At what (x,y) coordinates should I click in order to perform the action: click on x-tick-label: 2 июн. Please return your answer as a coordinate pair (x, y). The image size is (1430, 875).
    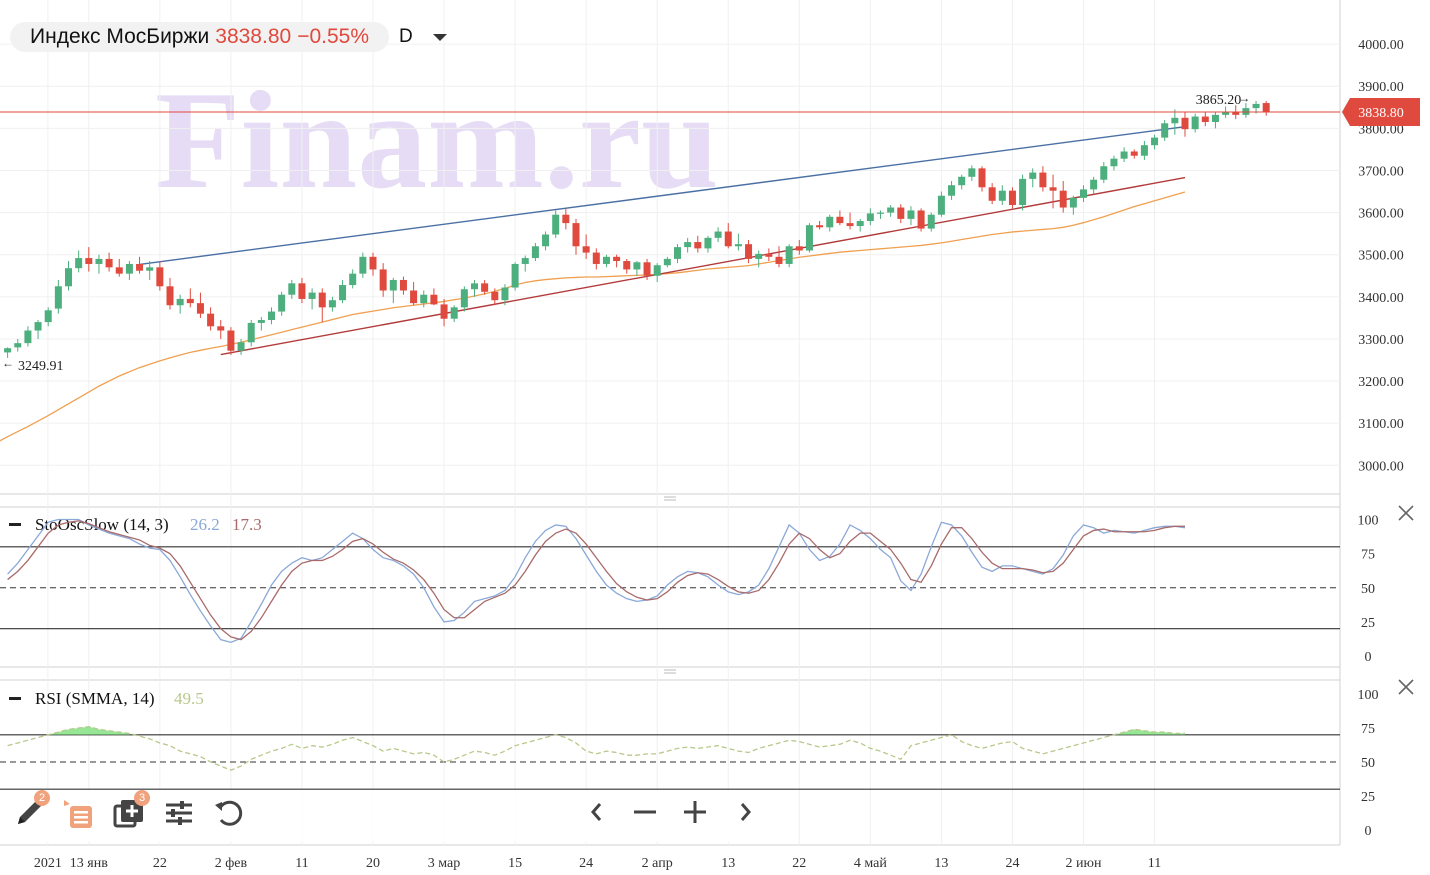
    Looking at the image, I should click on (1084, 863).